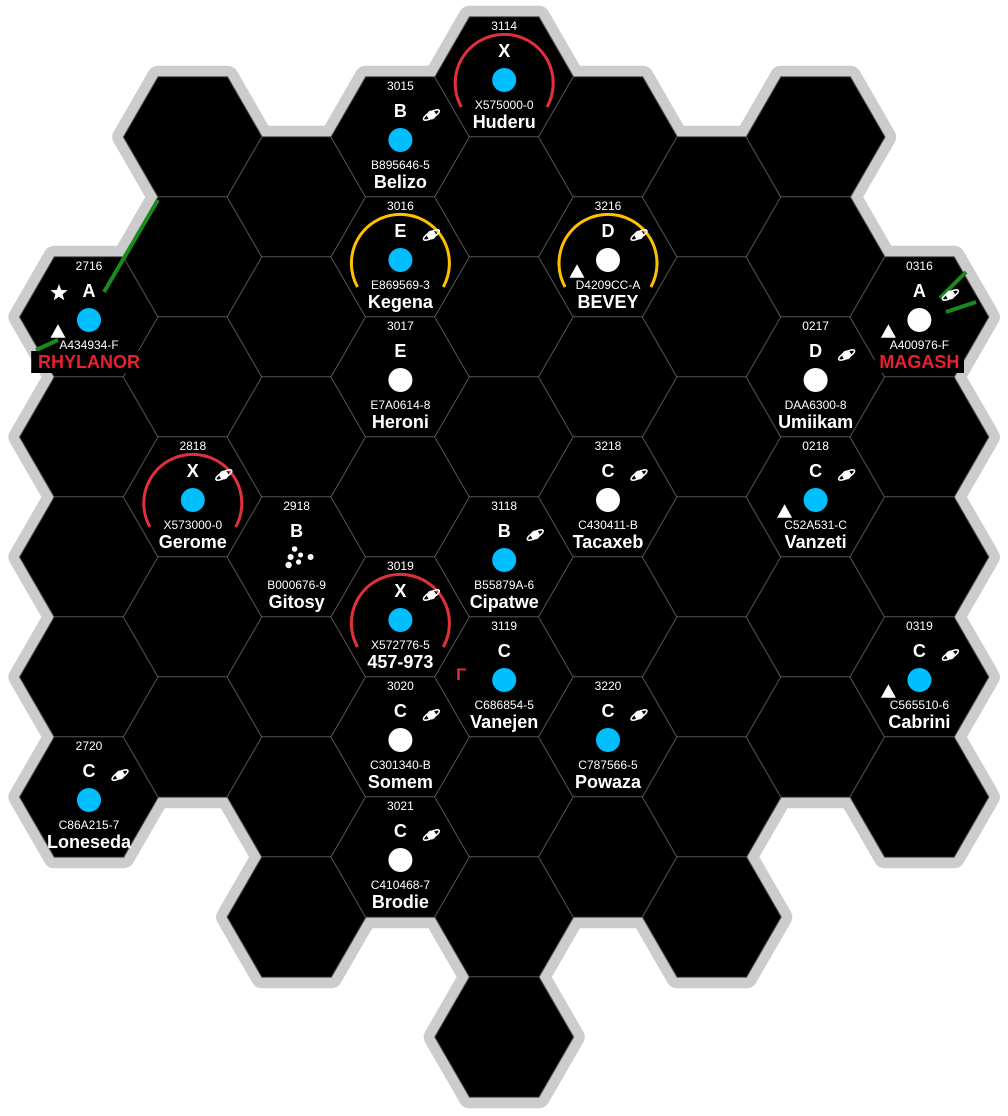 The image size is (1008, 1116). I want to click on world-name: Vanejen, so click(504, 722).